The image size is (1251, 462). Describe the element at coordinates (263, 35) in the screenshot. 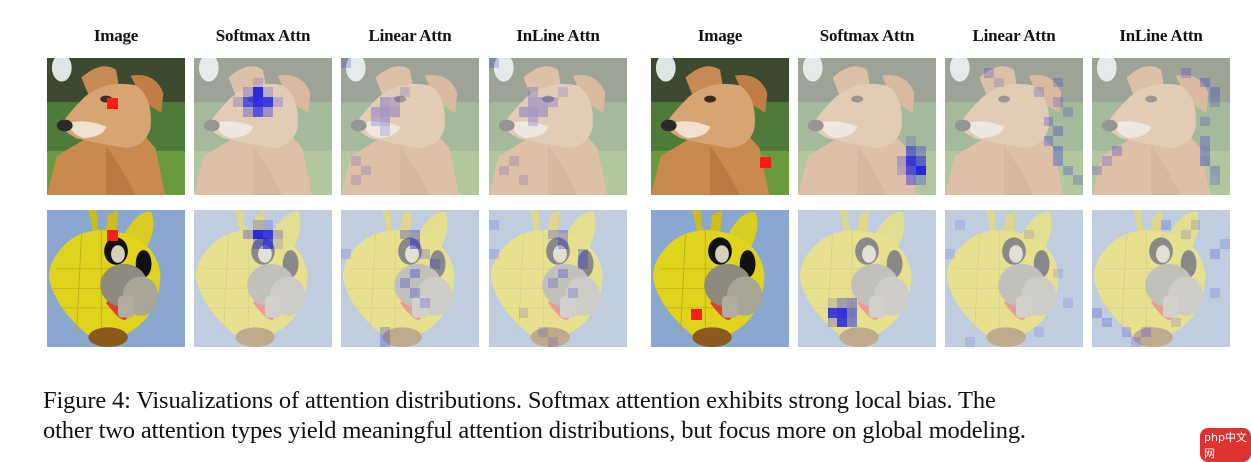

I see `header-softmax-left: Softmax Attn` at that location.